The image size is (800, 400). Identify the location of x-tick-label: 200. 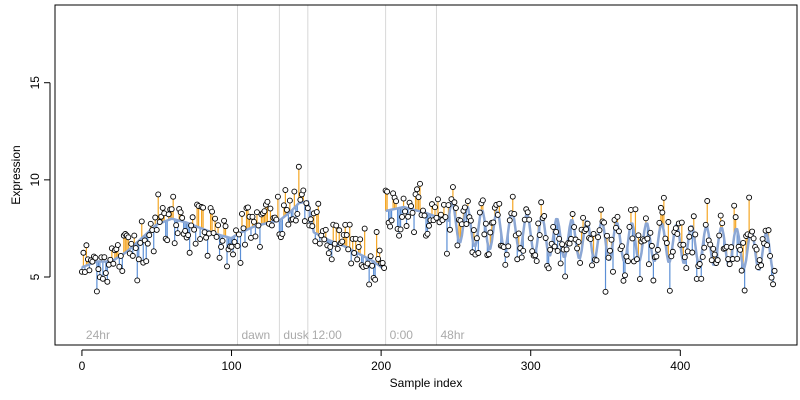
(381, 366).